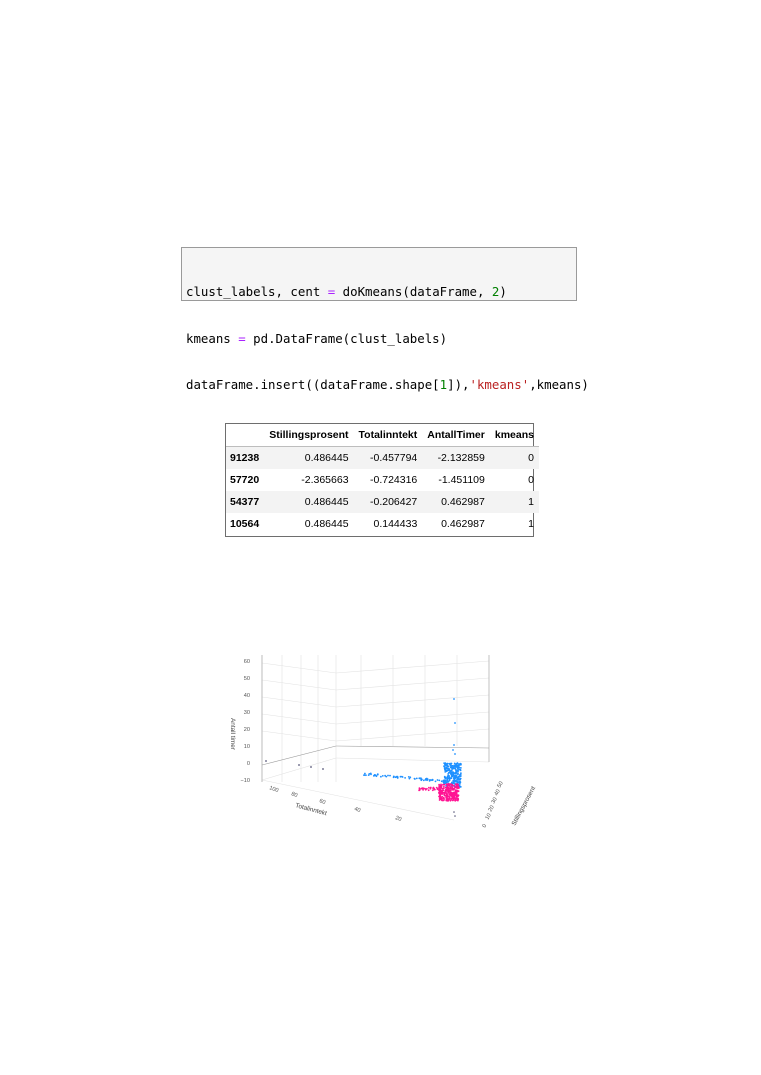 This screenshot has width=761, height=1075. I want to click on z-tick-label: −10, so click(246, 781).